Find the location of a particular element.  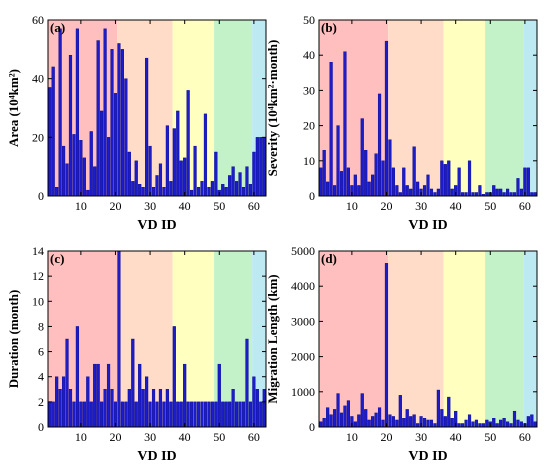

y-tick-label: 20 is located at coordinates (38, 137).